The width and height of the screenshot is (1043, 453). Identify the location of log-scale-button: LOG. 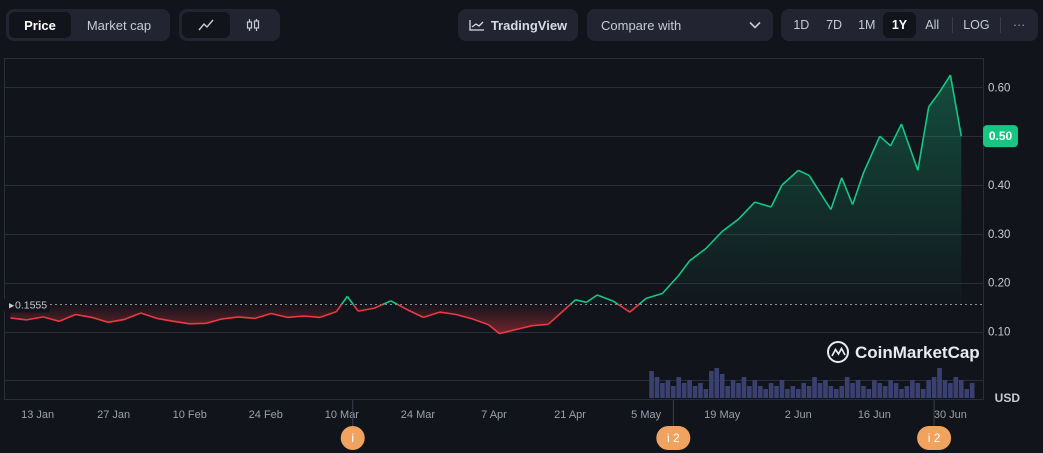
(976, 25).